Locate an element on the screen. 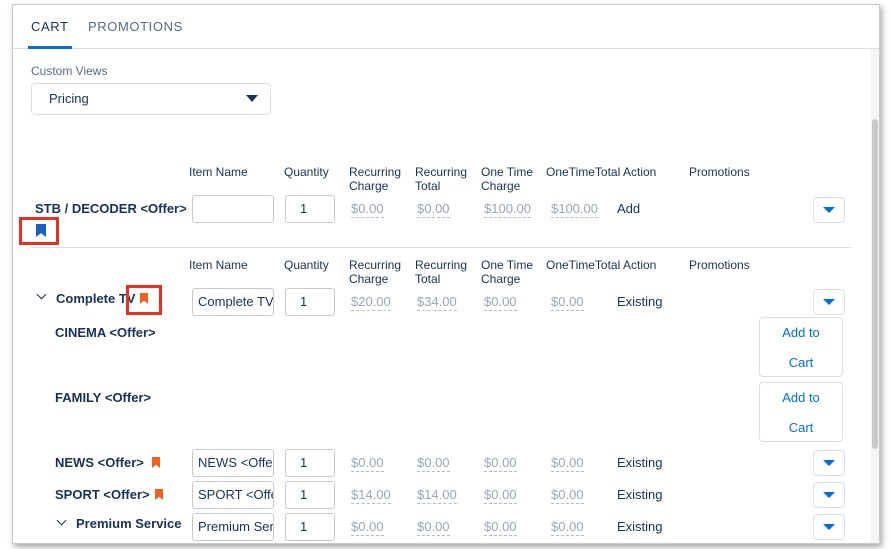 Image resolution: width=890 pixels, height=549 pixels. row-label-sport: SPORT <Offer> is located at coordinates (102, 494).